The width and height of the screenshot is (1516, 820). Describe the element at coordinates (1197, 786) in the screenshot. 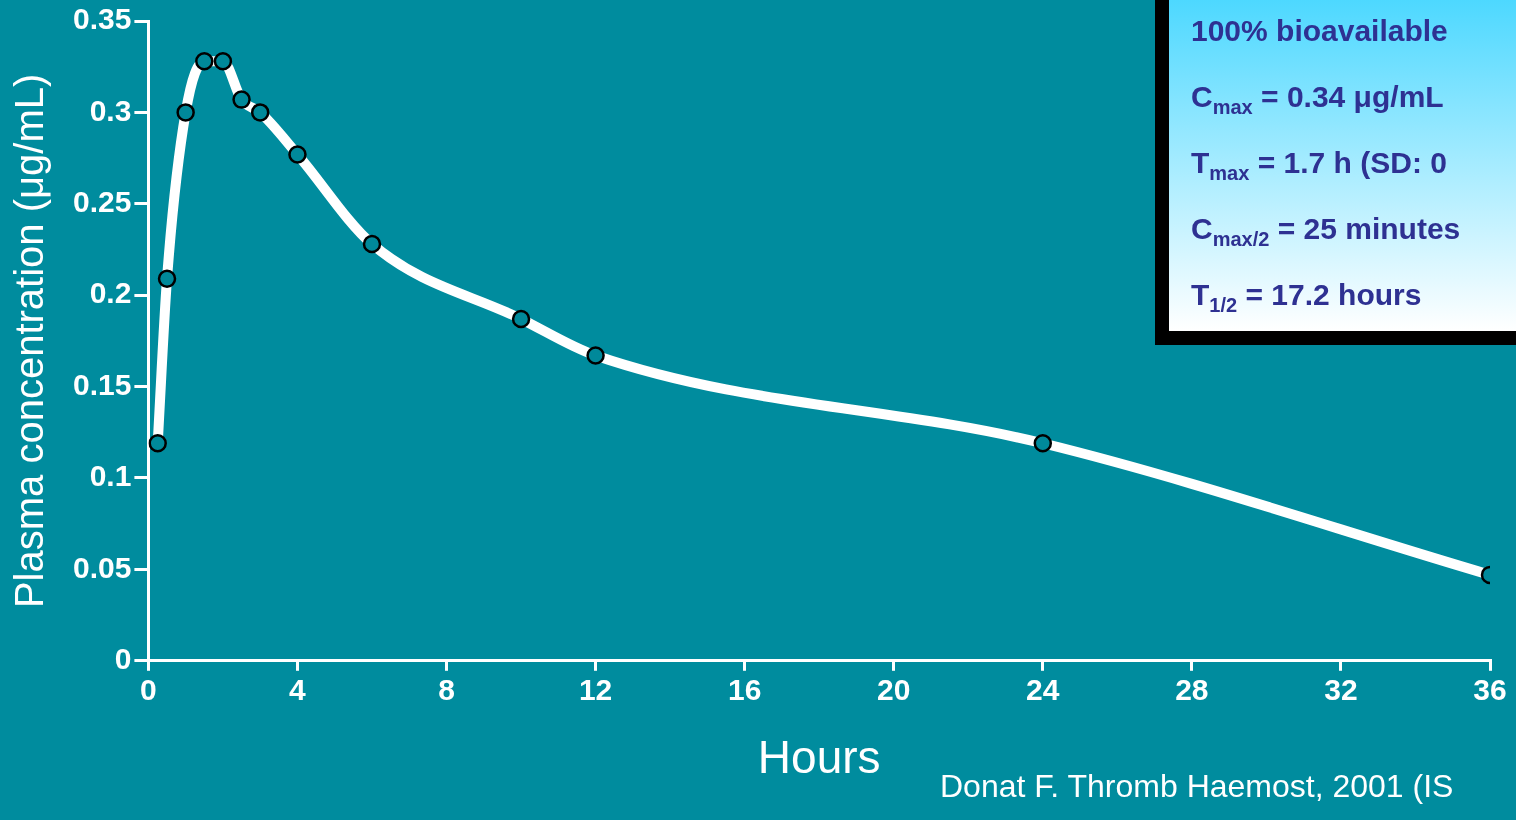

I see `text: Donat F. Thromb Haemost, 2001 (IS` at that location.